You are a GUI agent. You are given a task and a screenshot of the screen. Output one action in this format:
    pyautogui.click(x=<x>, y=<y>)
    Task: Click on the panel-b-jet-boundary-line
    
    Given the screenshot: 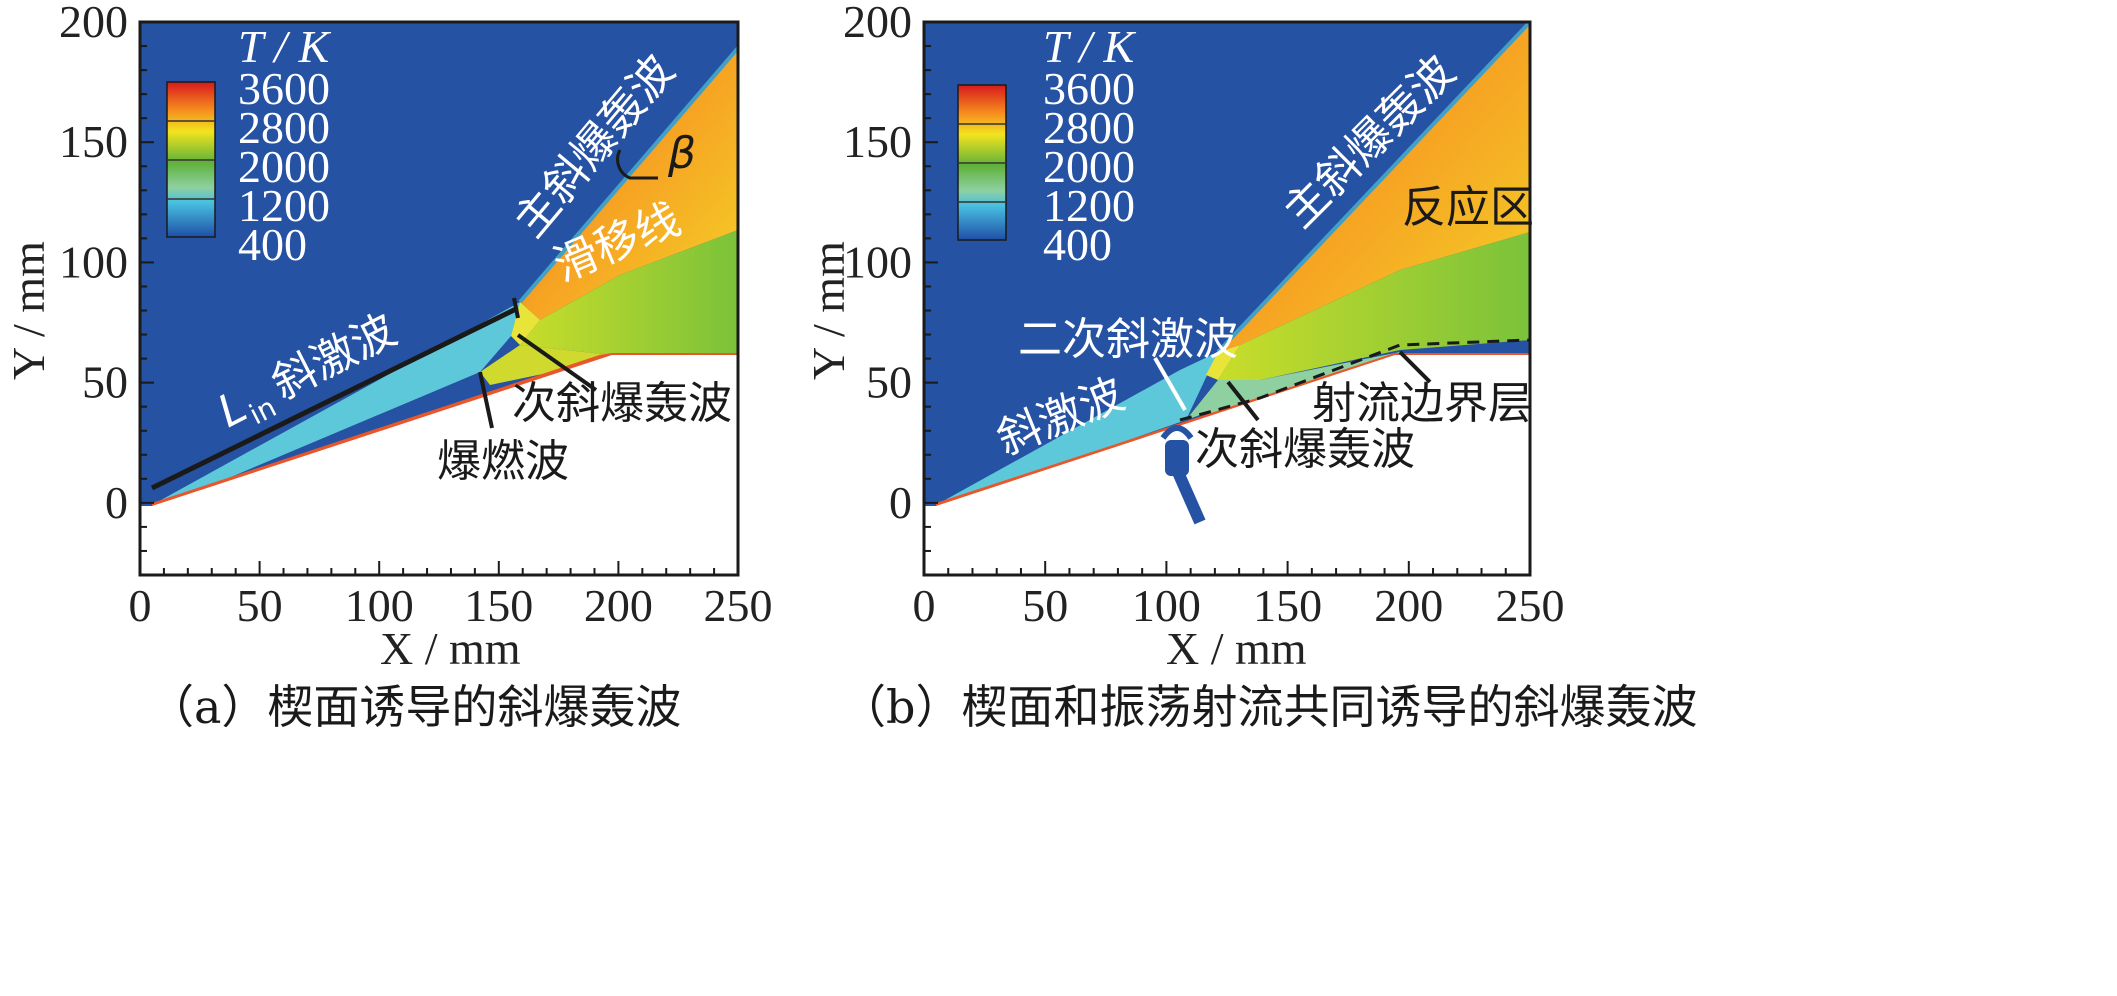 What is the action you would take?
    pyautogui.click(x=1354, y=380)
    